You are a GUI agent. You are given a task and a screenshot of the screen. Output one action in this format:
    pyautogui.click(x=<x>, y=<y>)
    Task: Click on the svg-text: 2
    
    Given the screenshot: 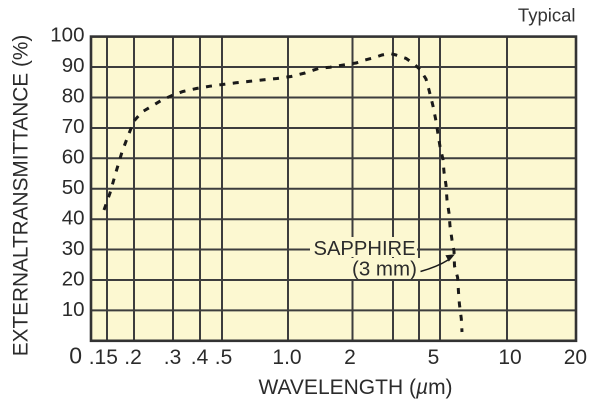 What is the action you would take?
    pyautogui.click(x=350, y=357)
    